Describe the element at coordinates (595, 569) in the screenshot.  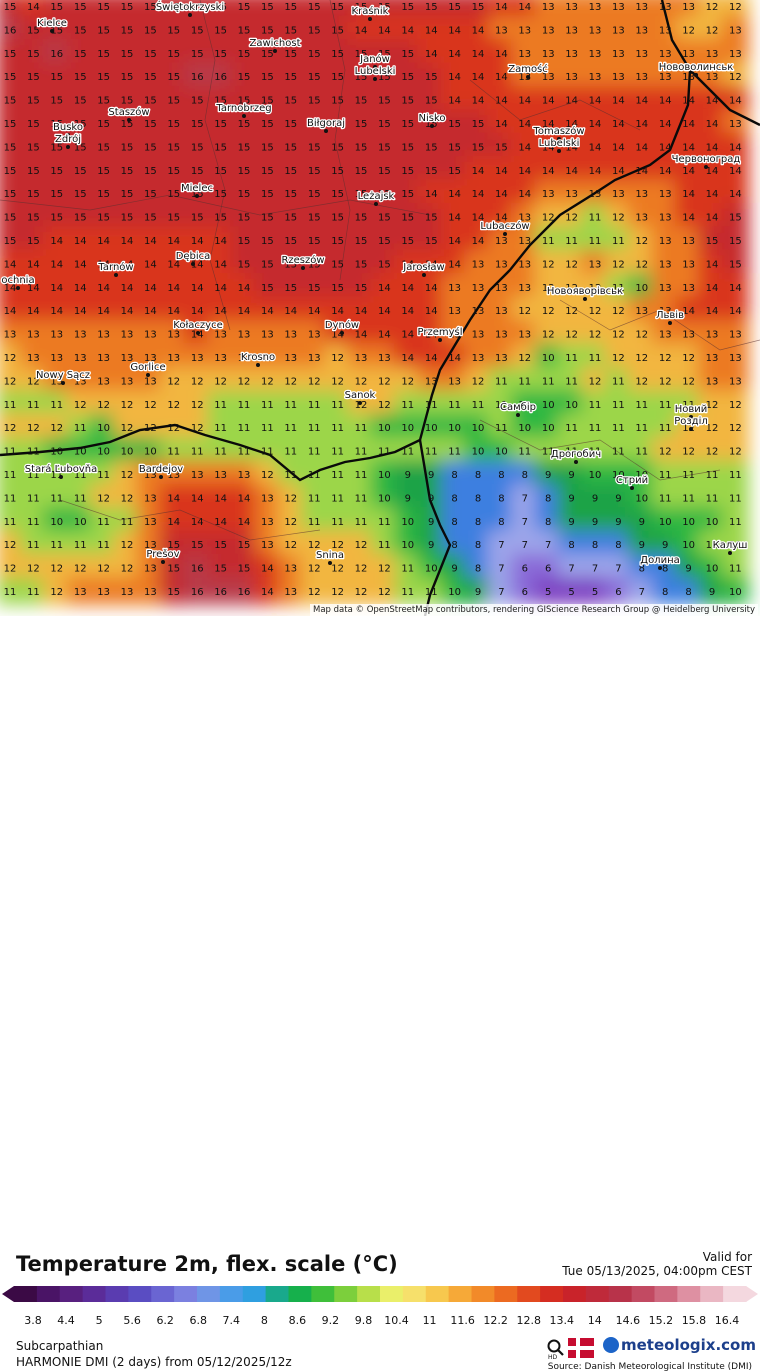
I see `temperature-value: 7` at that location.